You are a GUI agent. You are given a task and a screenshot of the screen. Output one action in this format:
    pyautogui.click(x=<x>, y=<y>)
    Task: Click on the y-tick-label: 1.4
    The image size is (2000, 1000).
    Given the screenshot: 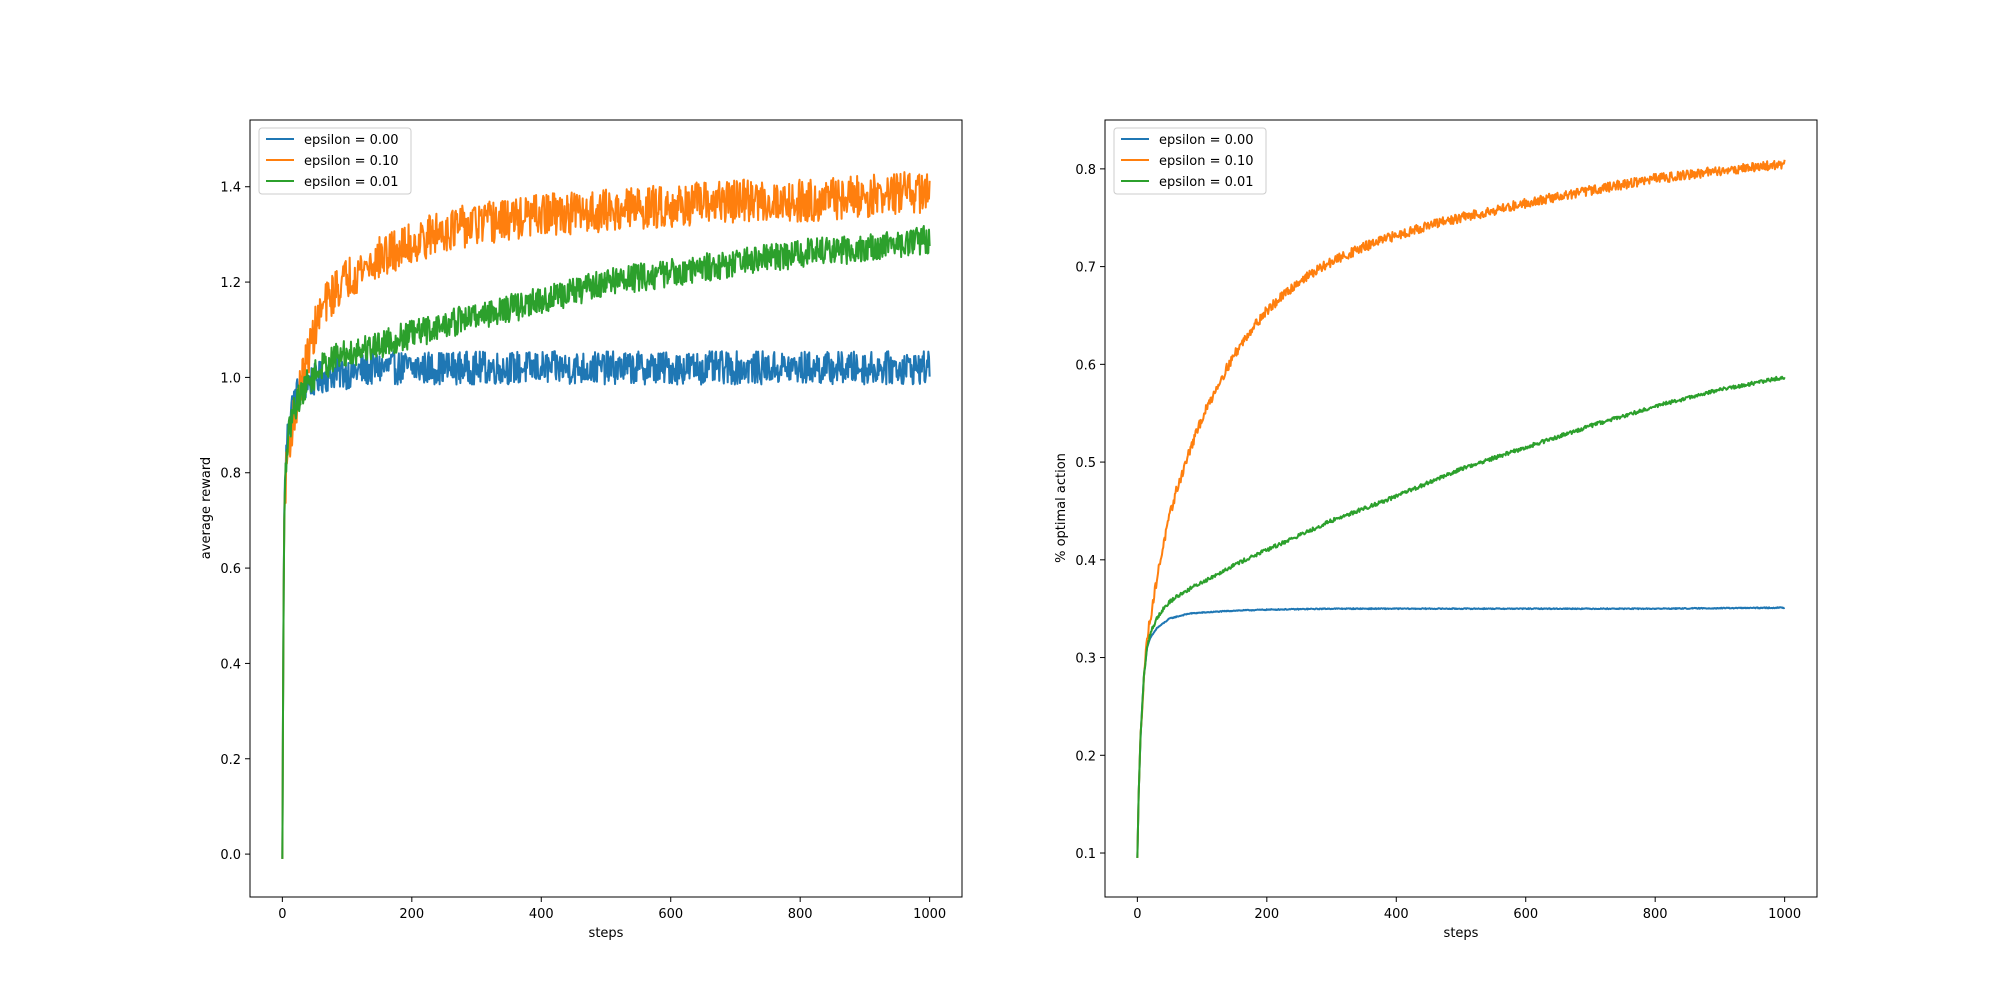 What is the action you would take?
    pyautogui.click(x=230, y=188)
    